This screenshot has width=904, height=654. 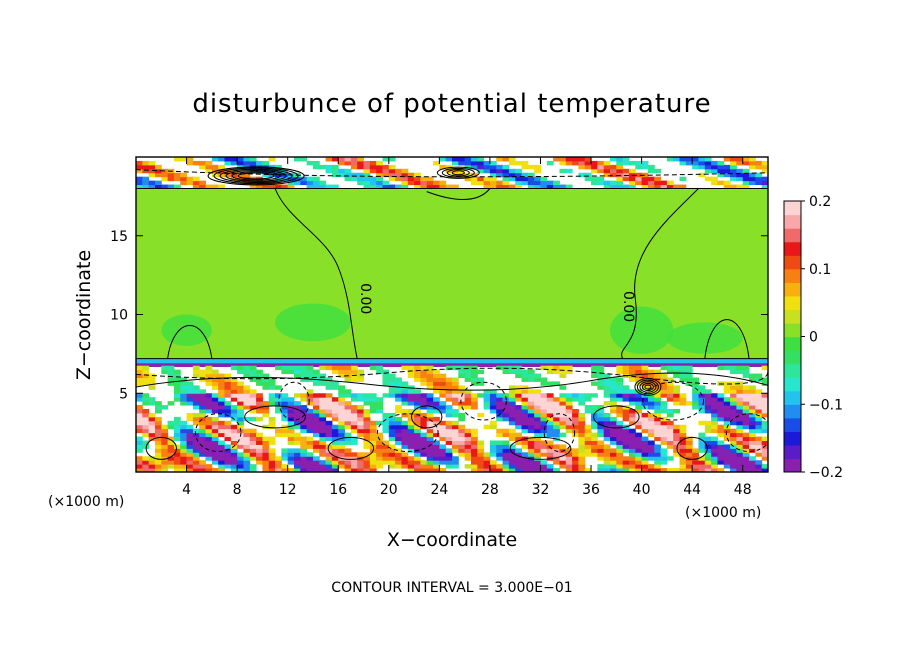 What do you see at coordinates (84, 315) in the screenshot?
I see `y-axis-title: Z−coordinate` at bounding box center [84, 315].